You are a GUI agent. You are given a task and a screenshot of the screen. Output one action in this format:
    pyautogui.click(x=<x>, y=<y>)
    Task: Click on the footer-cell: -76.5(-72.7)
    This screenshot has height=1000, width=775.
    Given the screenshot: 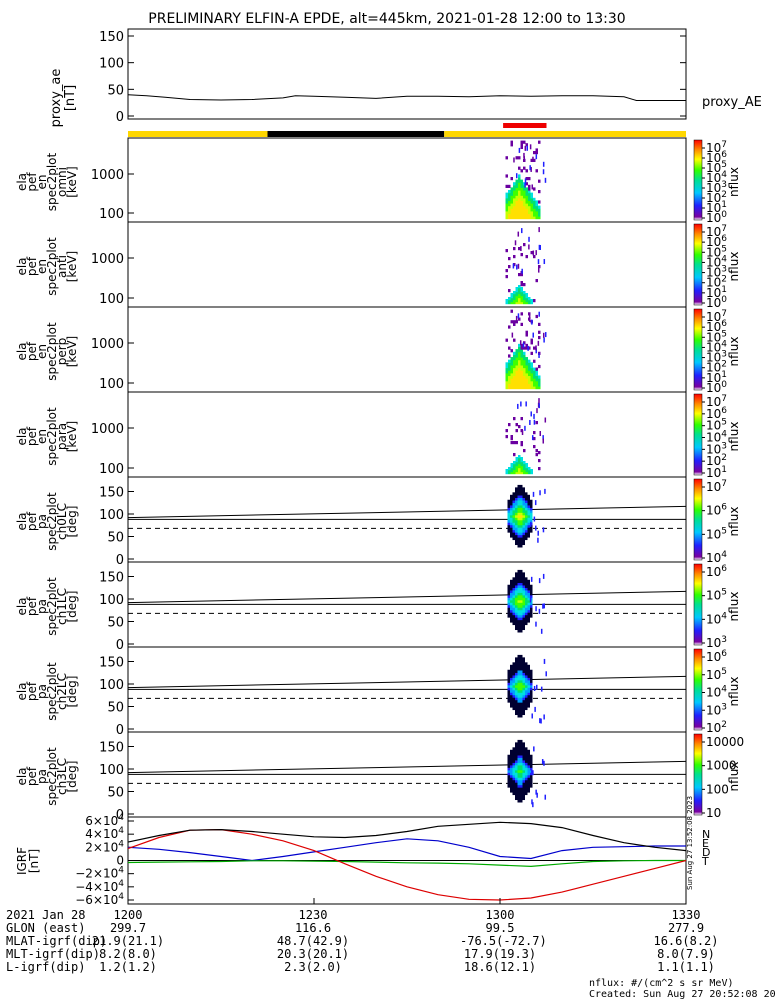 What is the action you would take?
    pyautogui.click(x=503, y=941)
    